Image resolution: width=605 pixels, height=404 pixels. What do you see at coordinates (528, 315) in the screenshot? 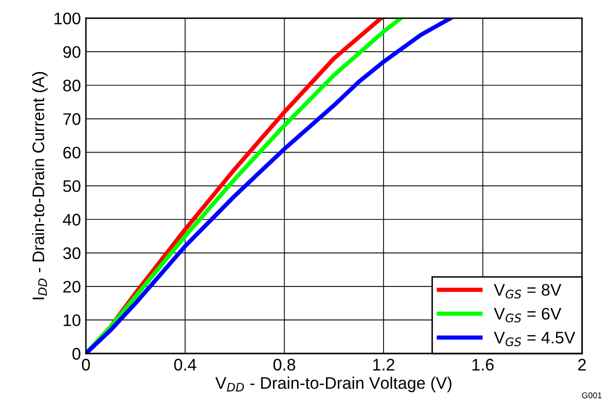
I see `legend-label: V$_{GS}$ = 6V` at bounding box center [528, 315].